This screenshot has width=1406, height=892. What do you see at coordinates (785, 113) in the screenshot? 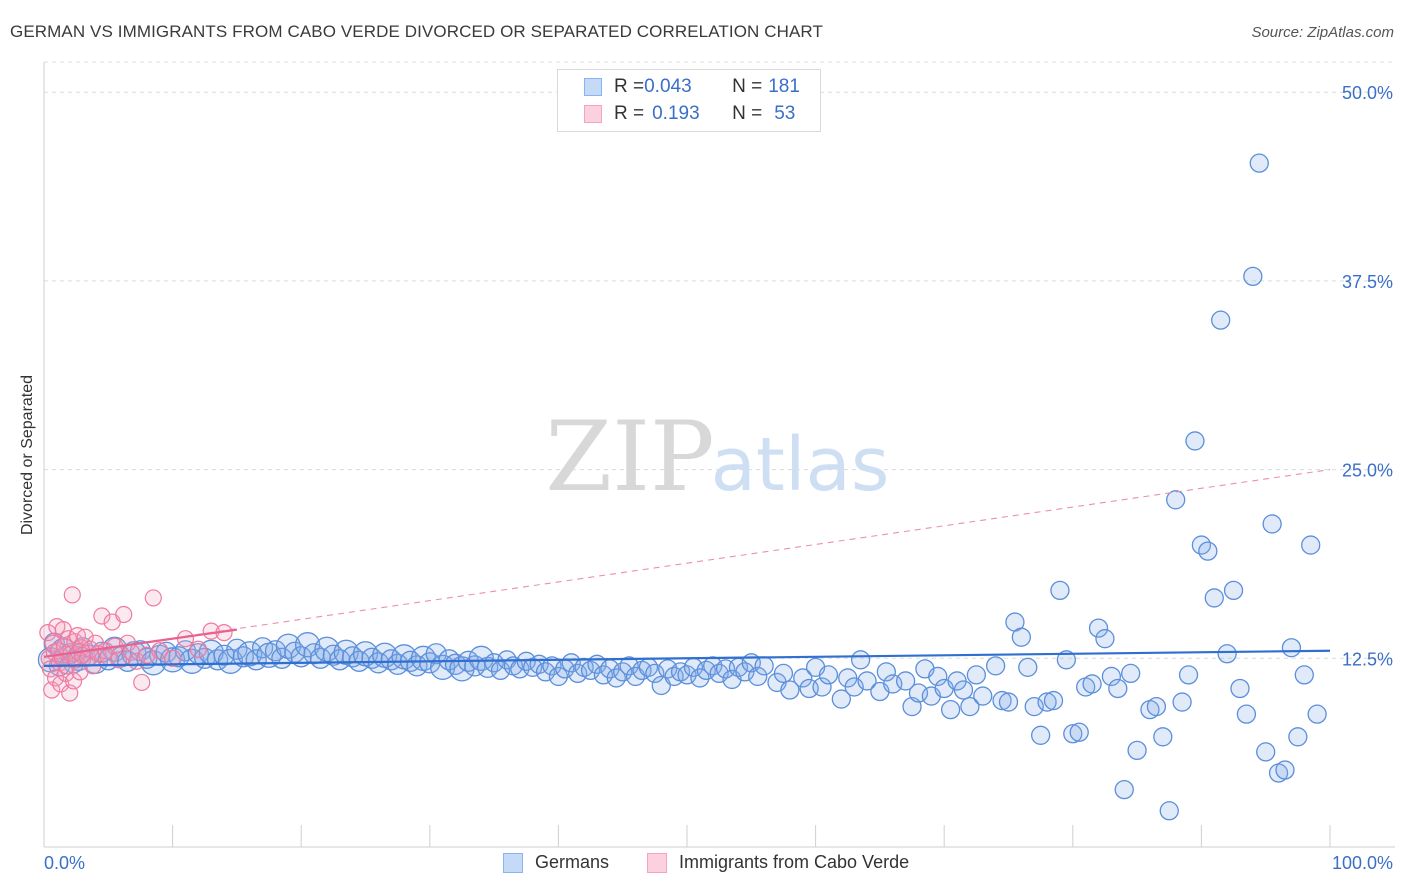
I see `legend-n-value: 53` at bounding box center [785, 113].